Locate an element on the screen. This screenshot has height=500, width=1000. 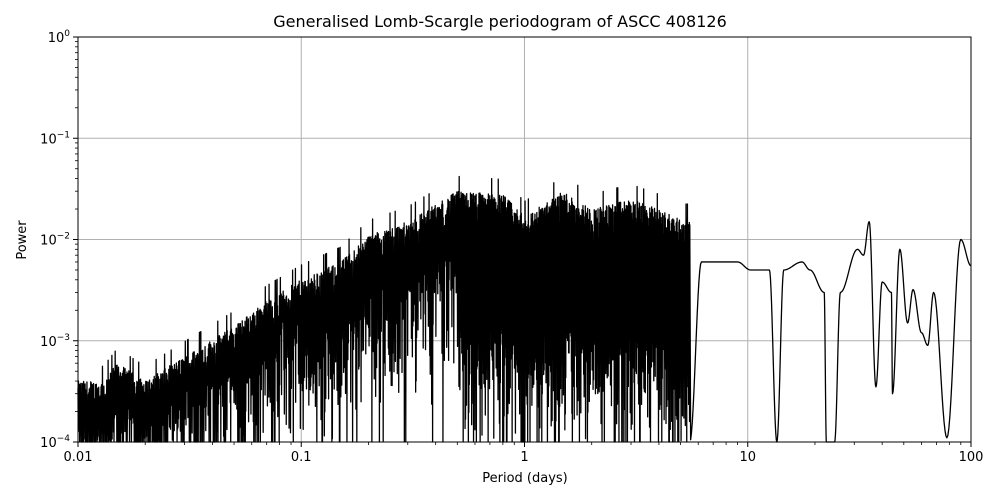
x-tick-label: 0.1 is located at coordinates (301, 457).